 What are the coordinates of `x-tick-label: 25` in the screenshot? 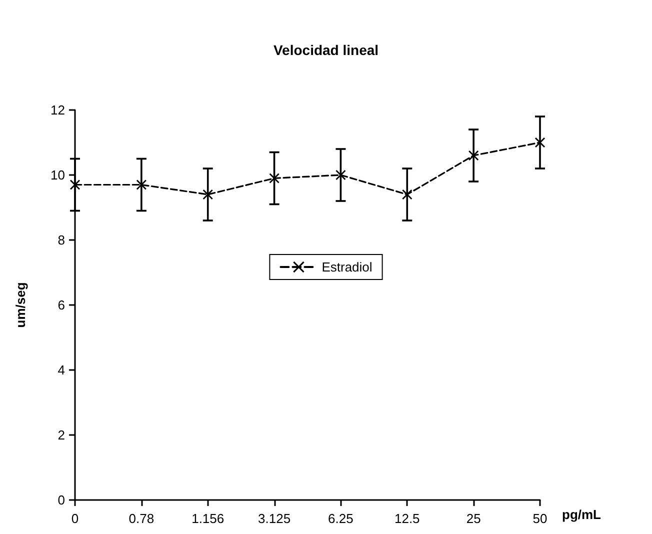 It's located at (473, 518).